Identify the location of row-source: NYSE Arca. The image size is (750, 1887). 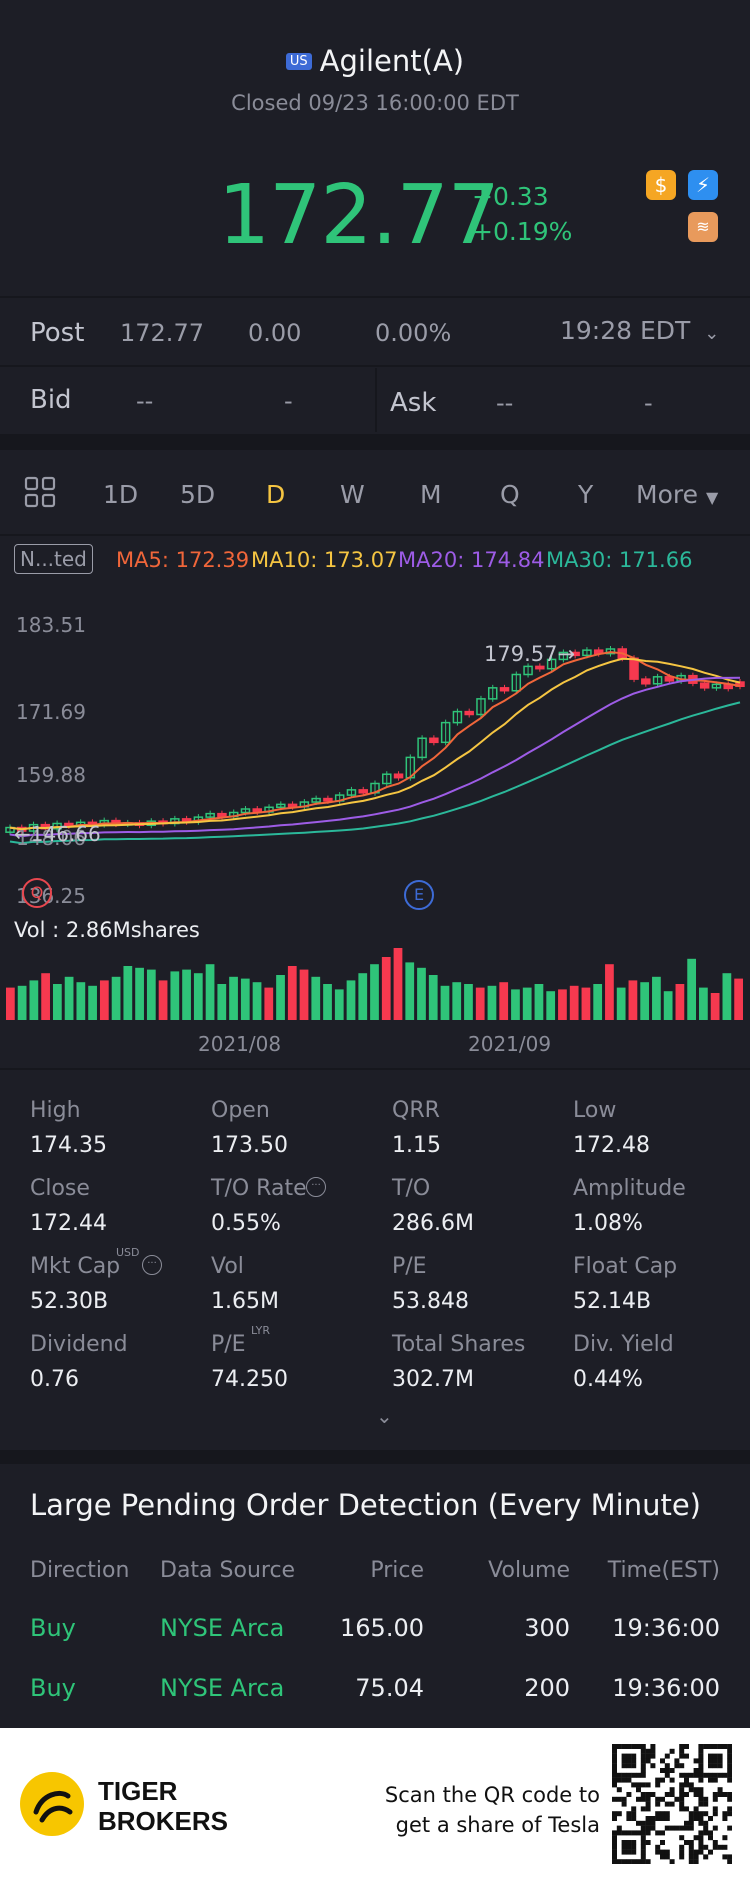
(222, 1628).